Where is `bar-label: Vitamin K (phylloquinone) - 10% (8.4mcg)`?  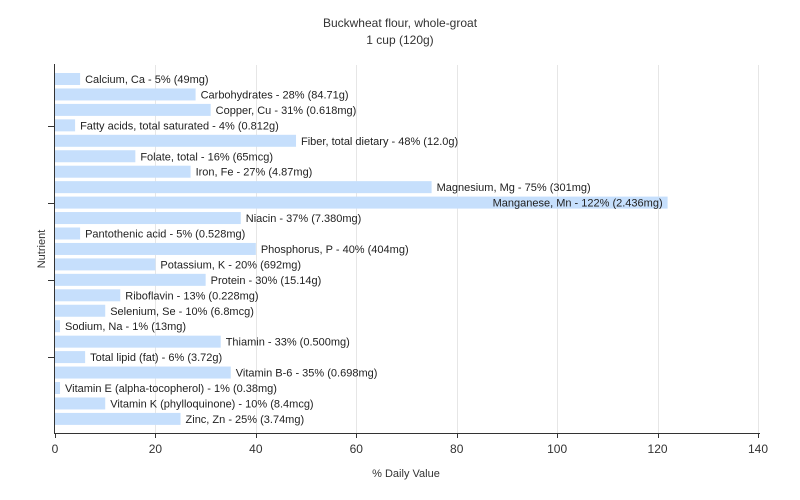 bar-label: Vitamin K (phylloquinone) - 10% (8.4mcg) is located at coordinates (211, 404).